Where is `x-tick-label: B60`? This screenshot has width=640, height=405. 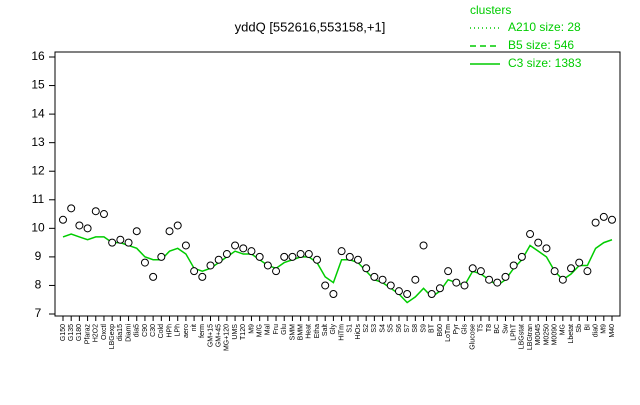
x-tick-label: B60 is located at coordinates (440, 330).